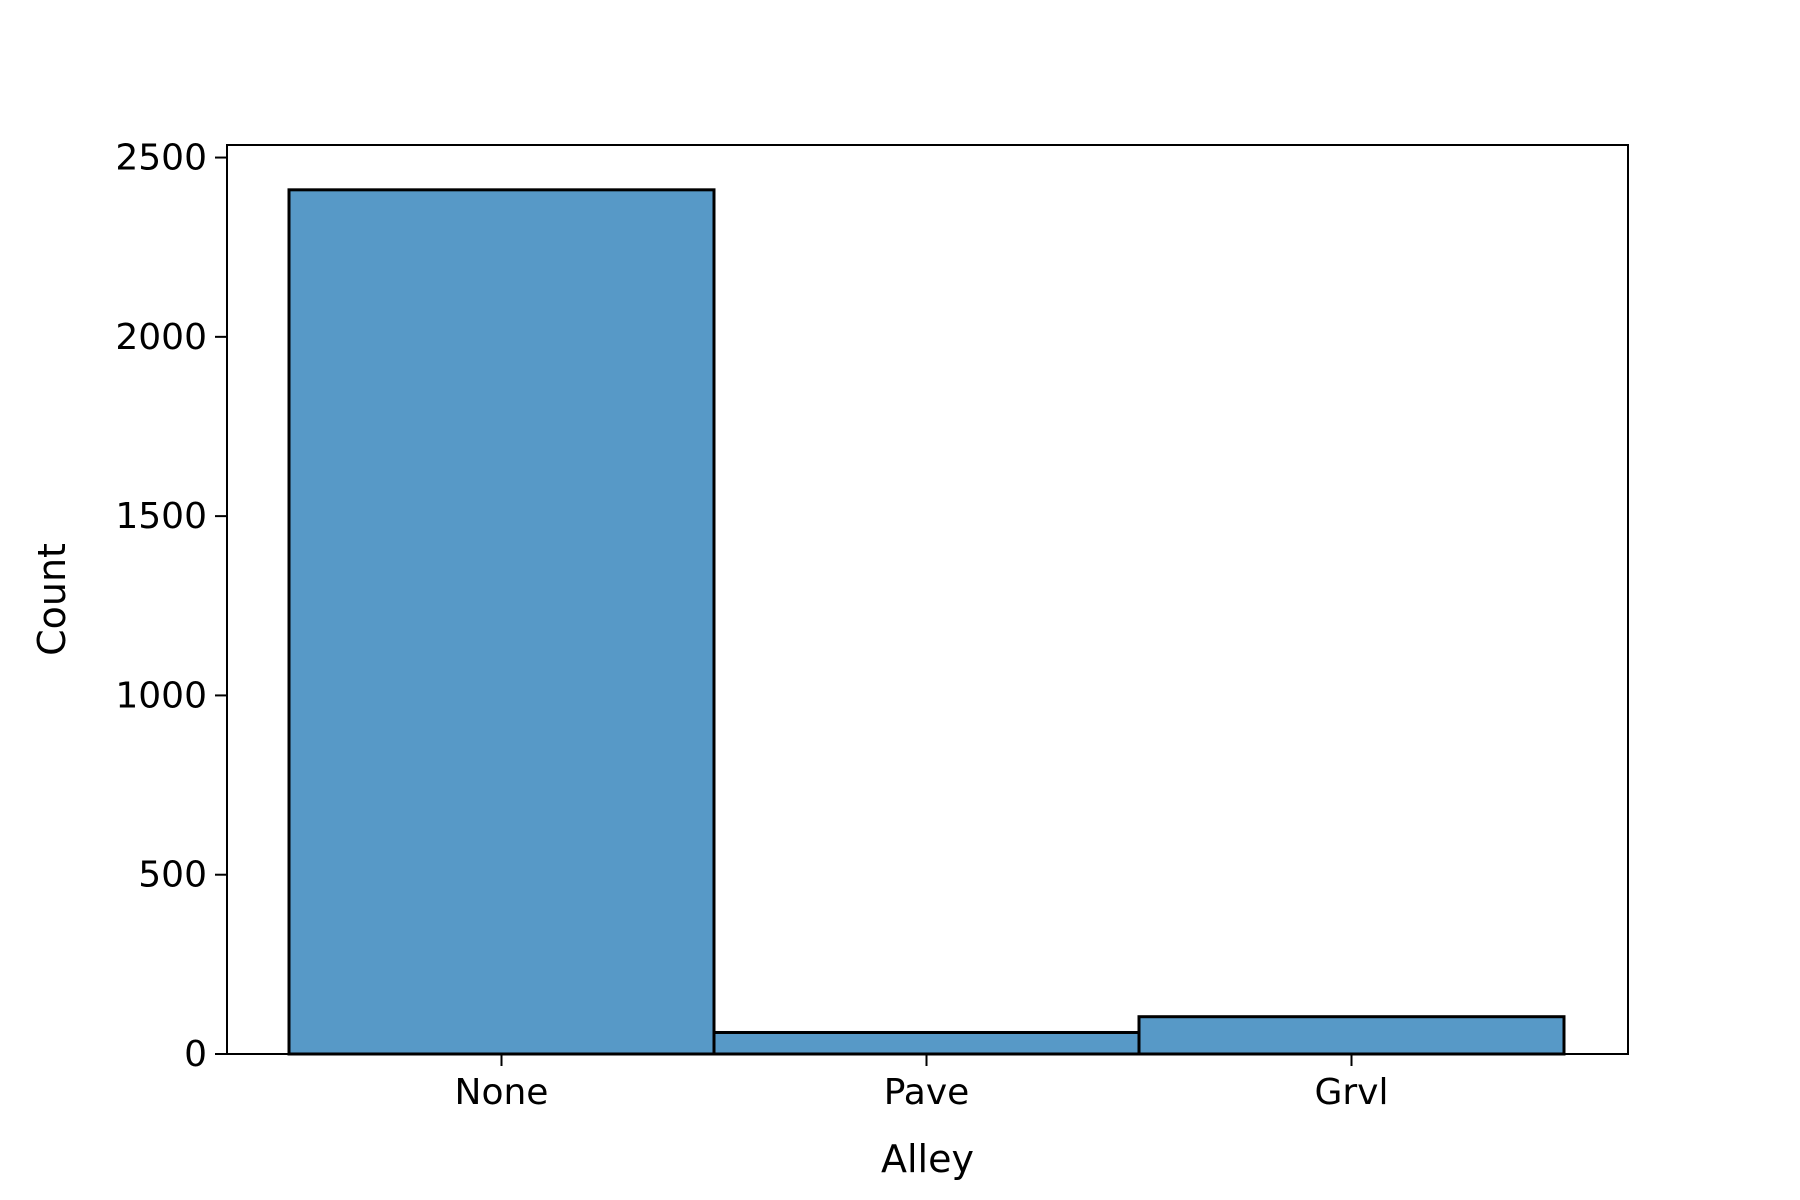 Image resolution: width=1800 pixels, height=1200 pixels. I want to click on y-tick-label: 1500, so click(161, 516).